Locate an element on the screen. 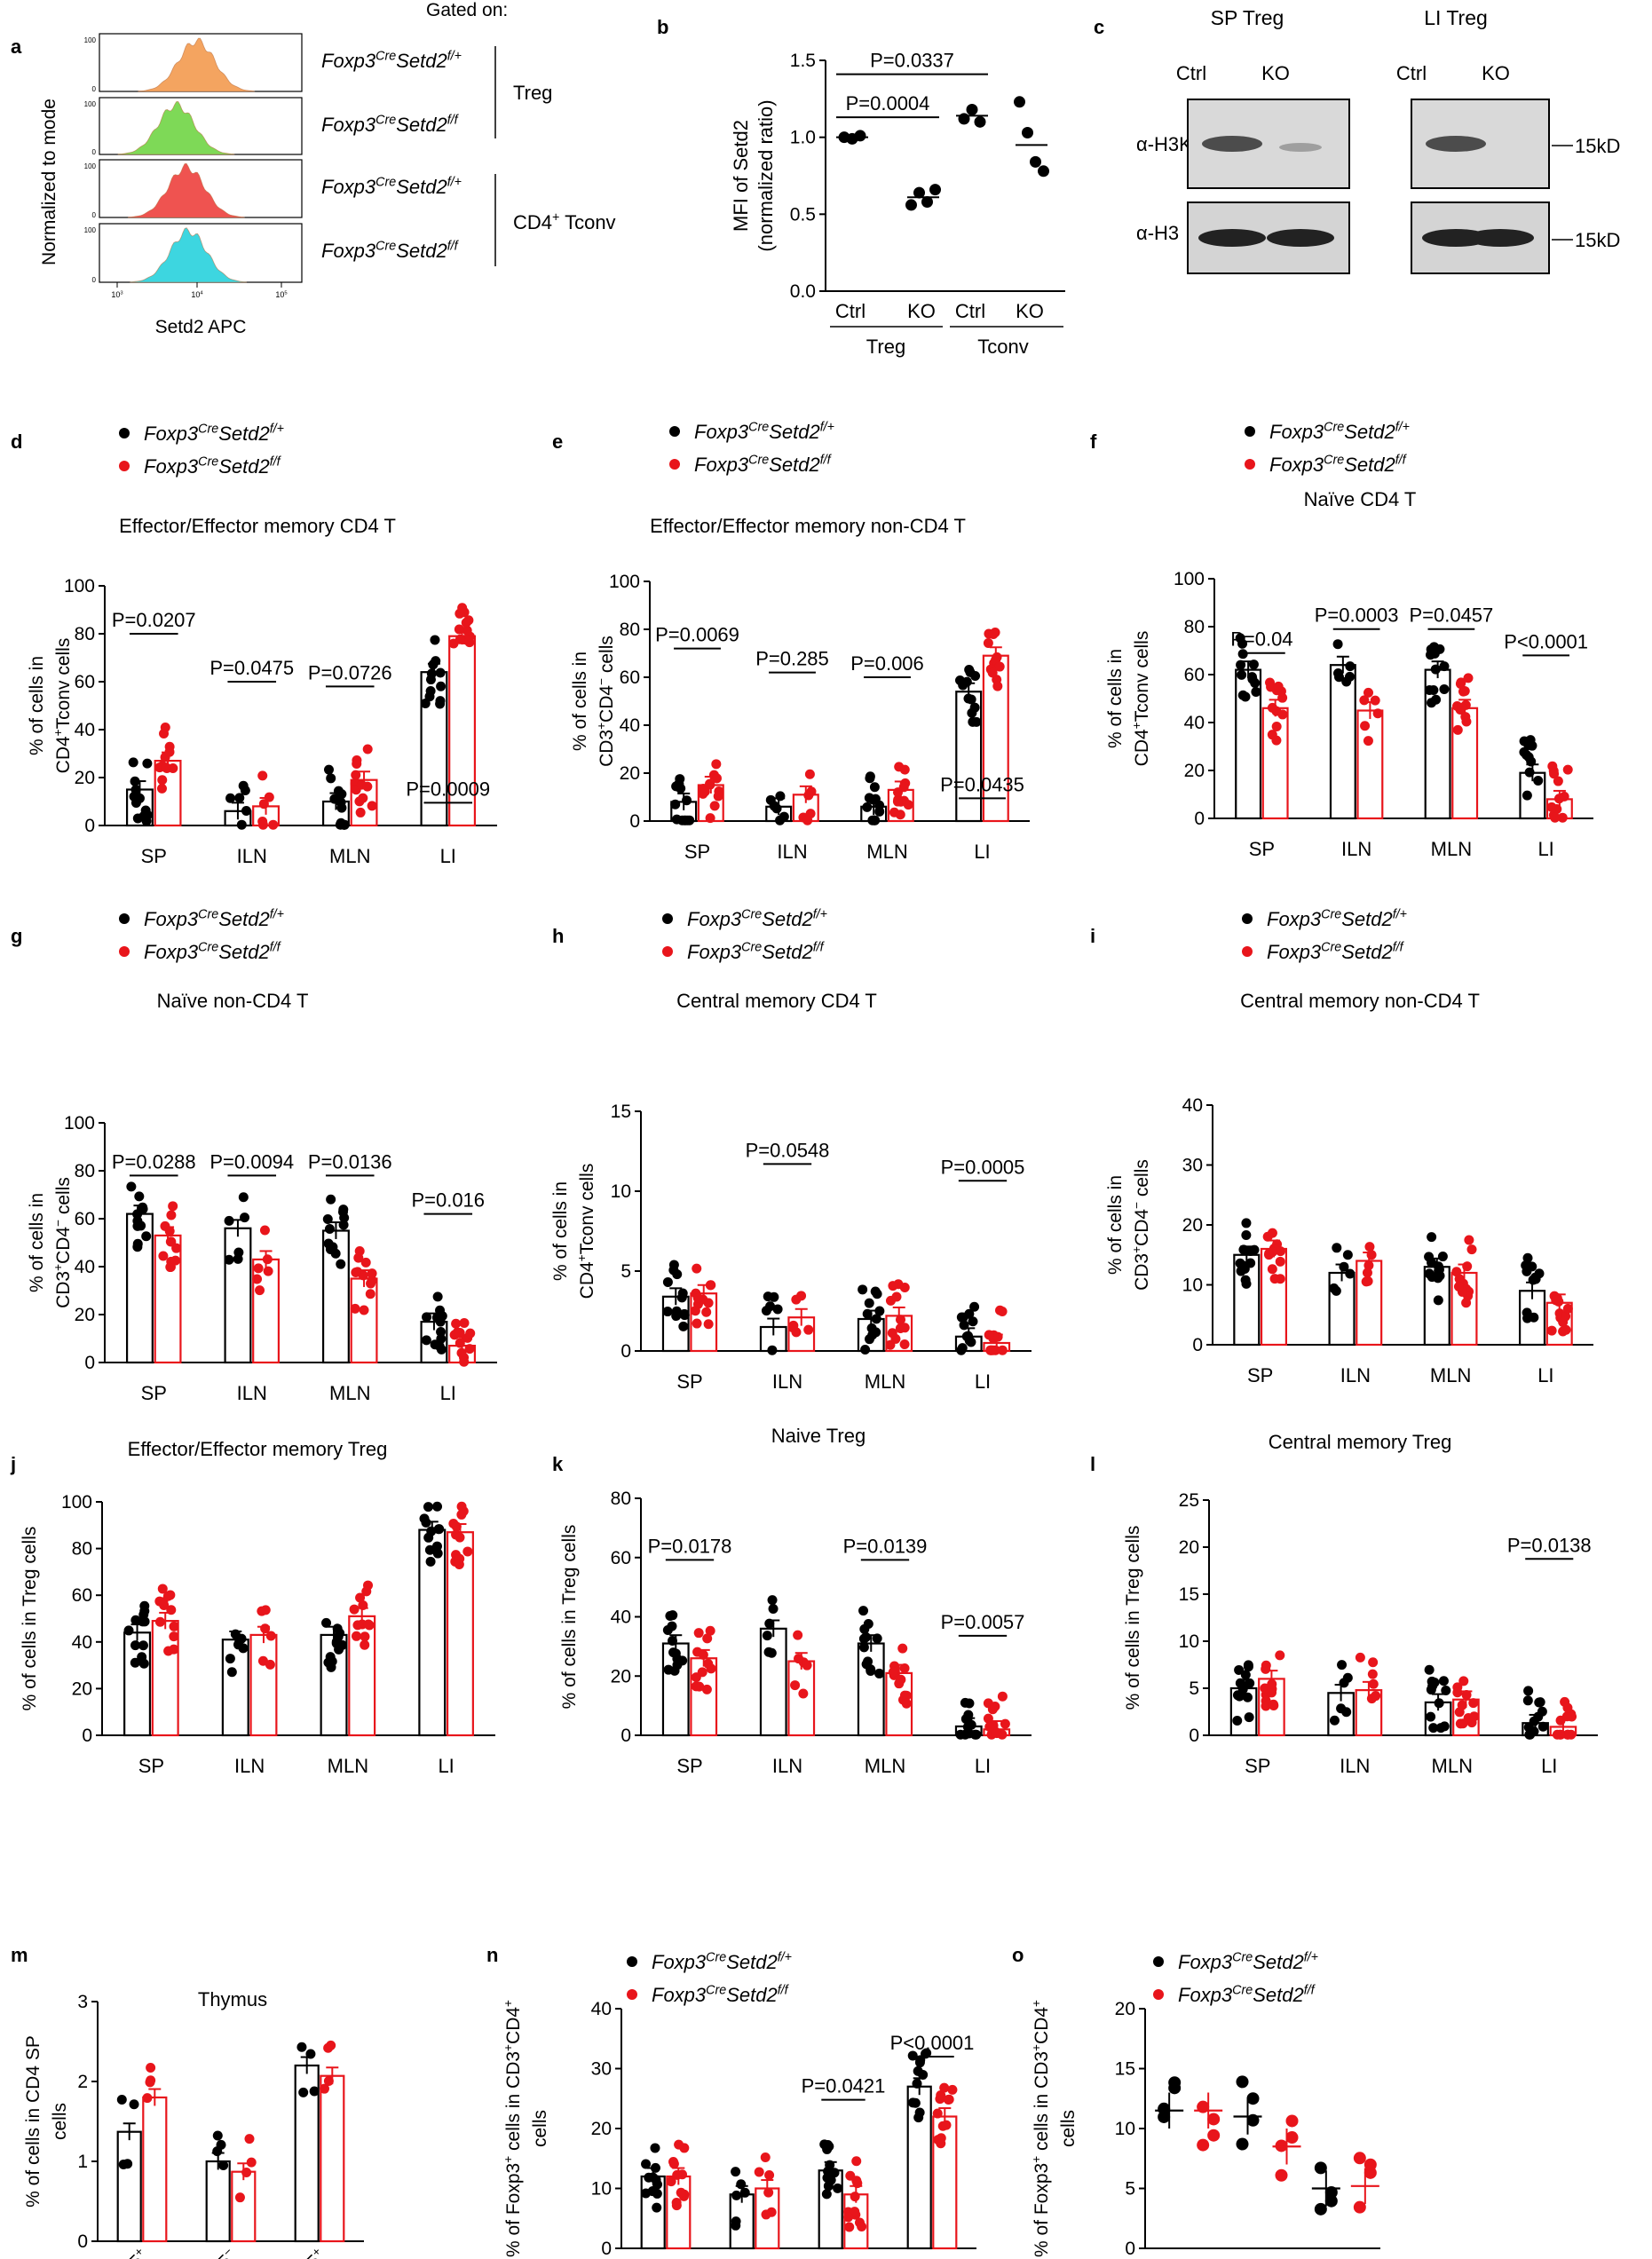  y-tick-label: 0 is located at coordinates (625, 1351).